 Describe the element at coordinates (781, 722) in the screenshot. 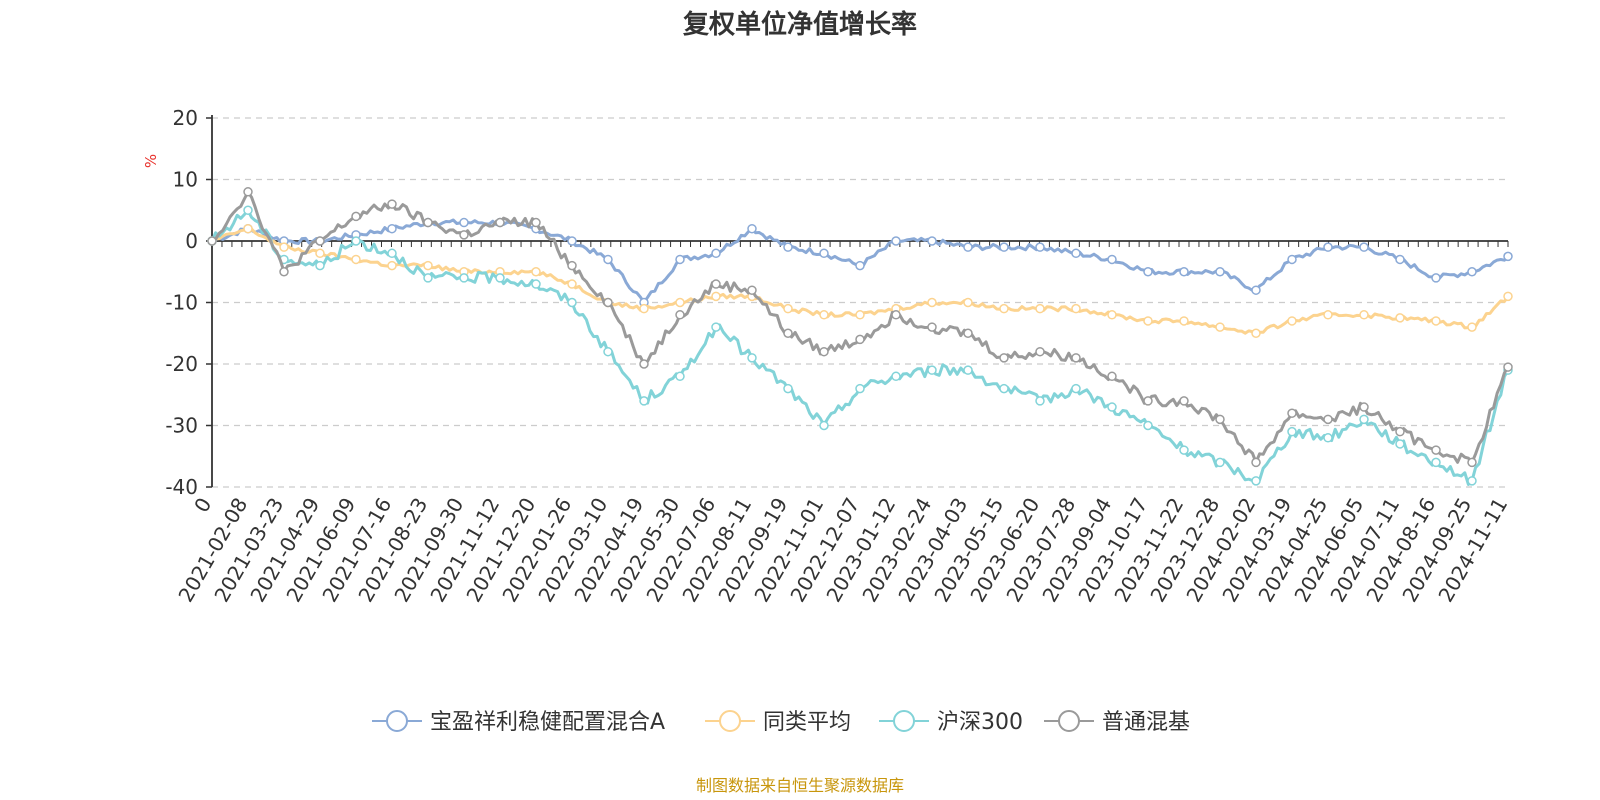

I see `legend: 宝盈祥利稳健配置混合A 同类平均 沪深300 普通混基` at that location.